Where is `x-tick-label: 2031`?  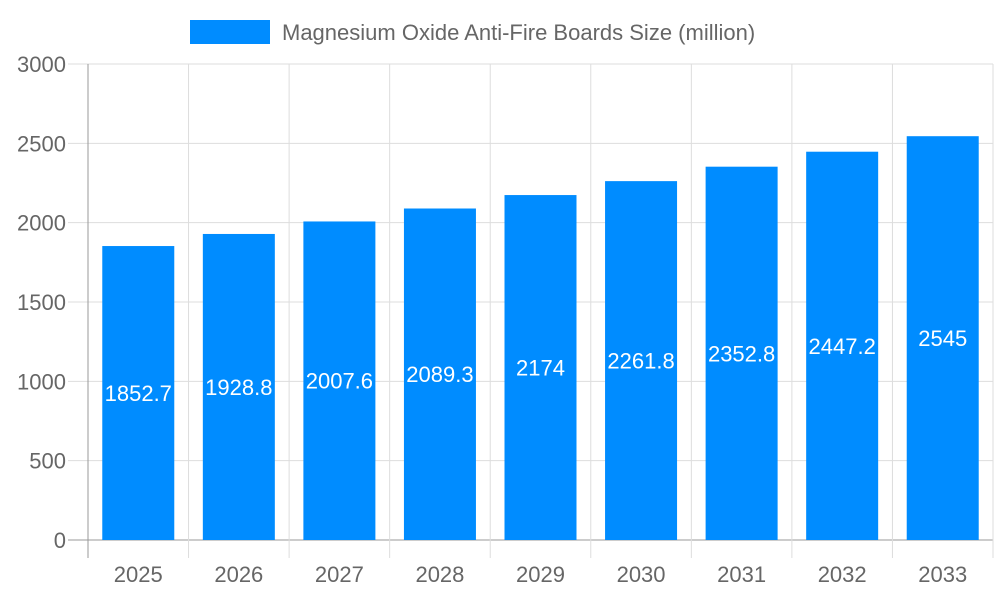
x-tick-label: 2031 is located at coordinates (741, 574).